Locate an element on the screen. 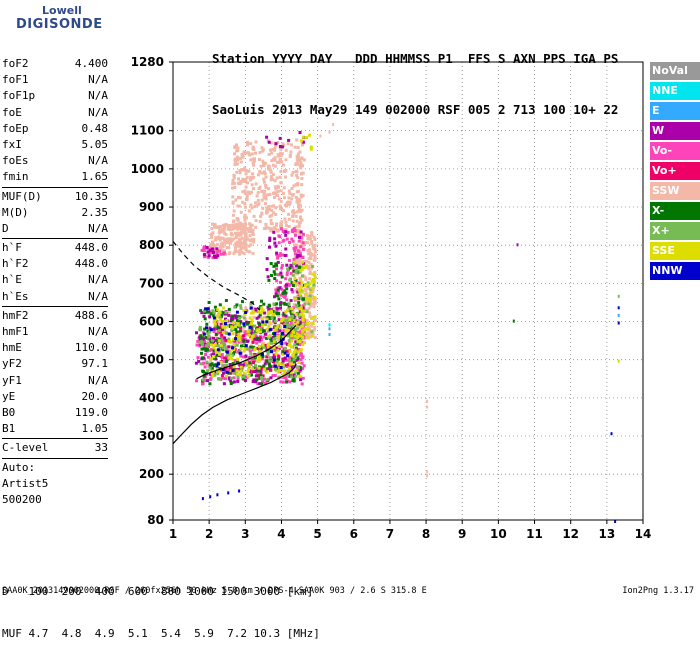 This screenshot has height=655, width=700. param-row-foep: foEp 0.48 is located at coordinates (55, 129).